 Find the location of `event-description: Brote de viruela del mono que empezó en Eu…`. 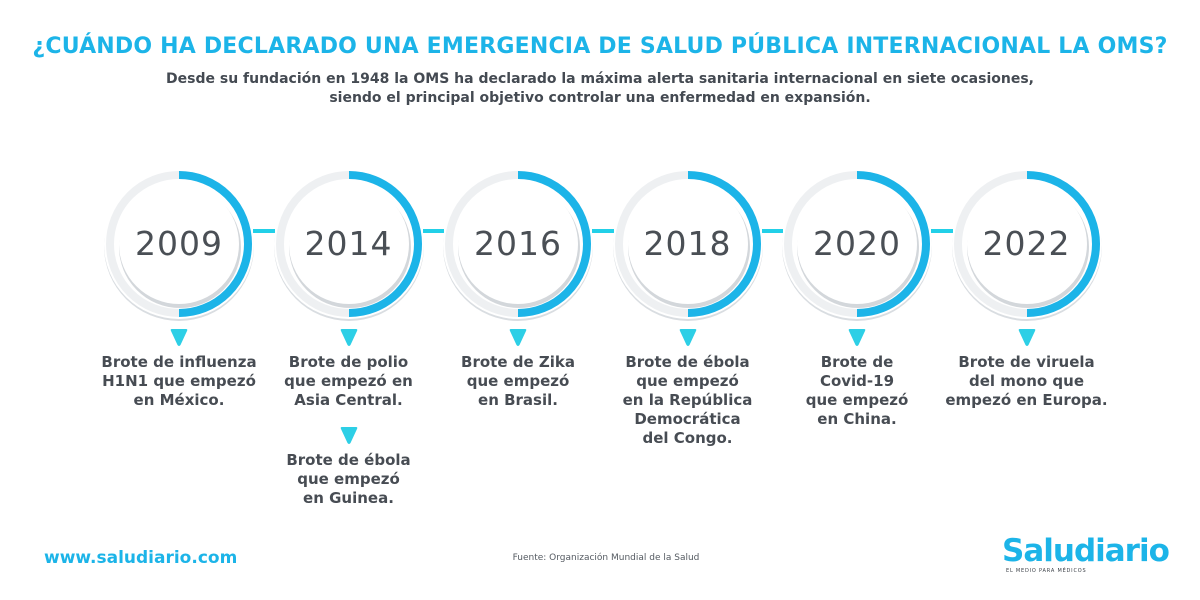

event-description: Brote de viruela del mono que empezó en Eu… is located at coordinates (1027, 381).